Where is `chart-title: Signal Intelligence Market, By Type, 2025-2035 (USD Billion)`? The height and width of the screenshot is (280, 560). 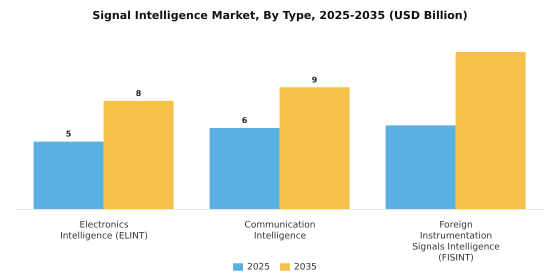 chart-title: Signal Intelligence Market, By Type, 2025-2035 (USD Billion) is located at coordinates (280, 16).